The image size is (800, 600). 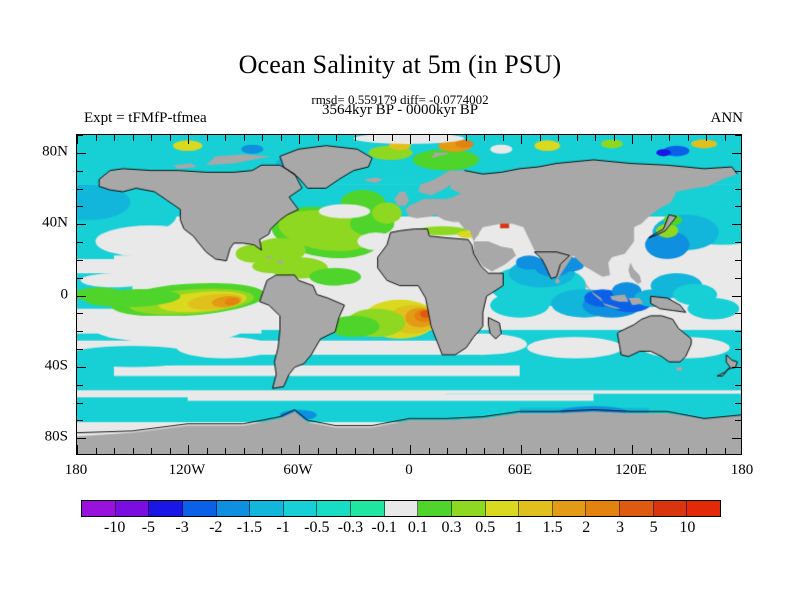 I want to click on colorbar-tick-label: 1, so click(x=518, y=527).